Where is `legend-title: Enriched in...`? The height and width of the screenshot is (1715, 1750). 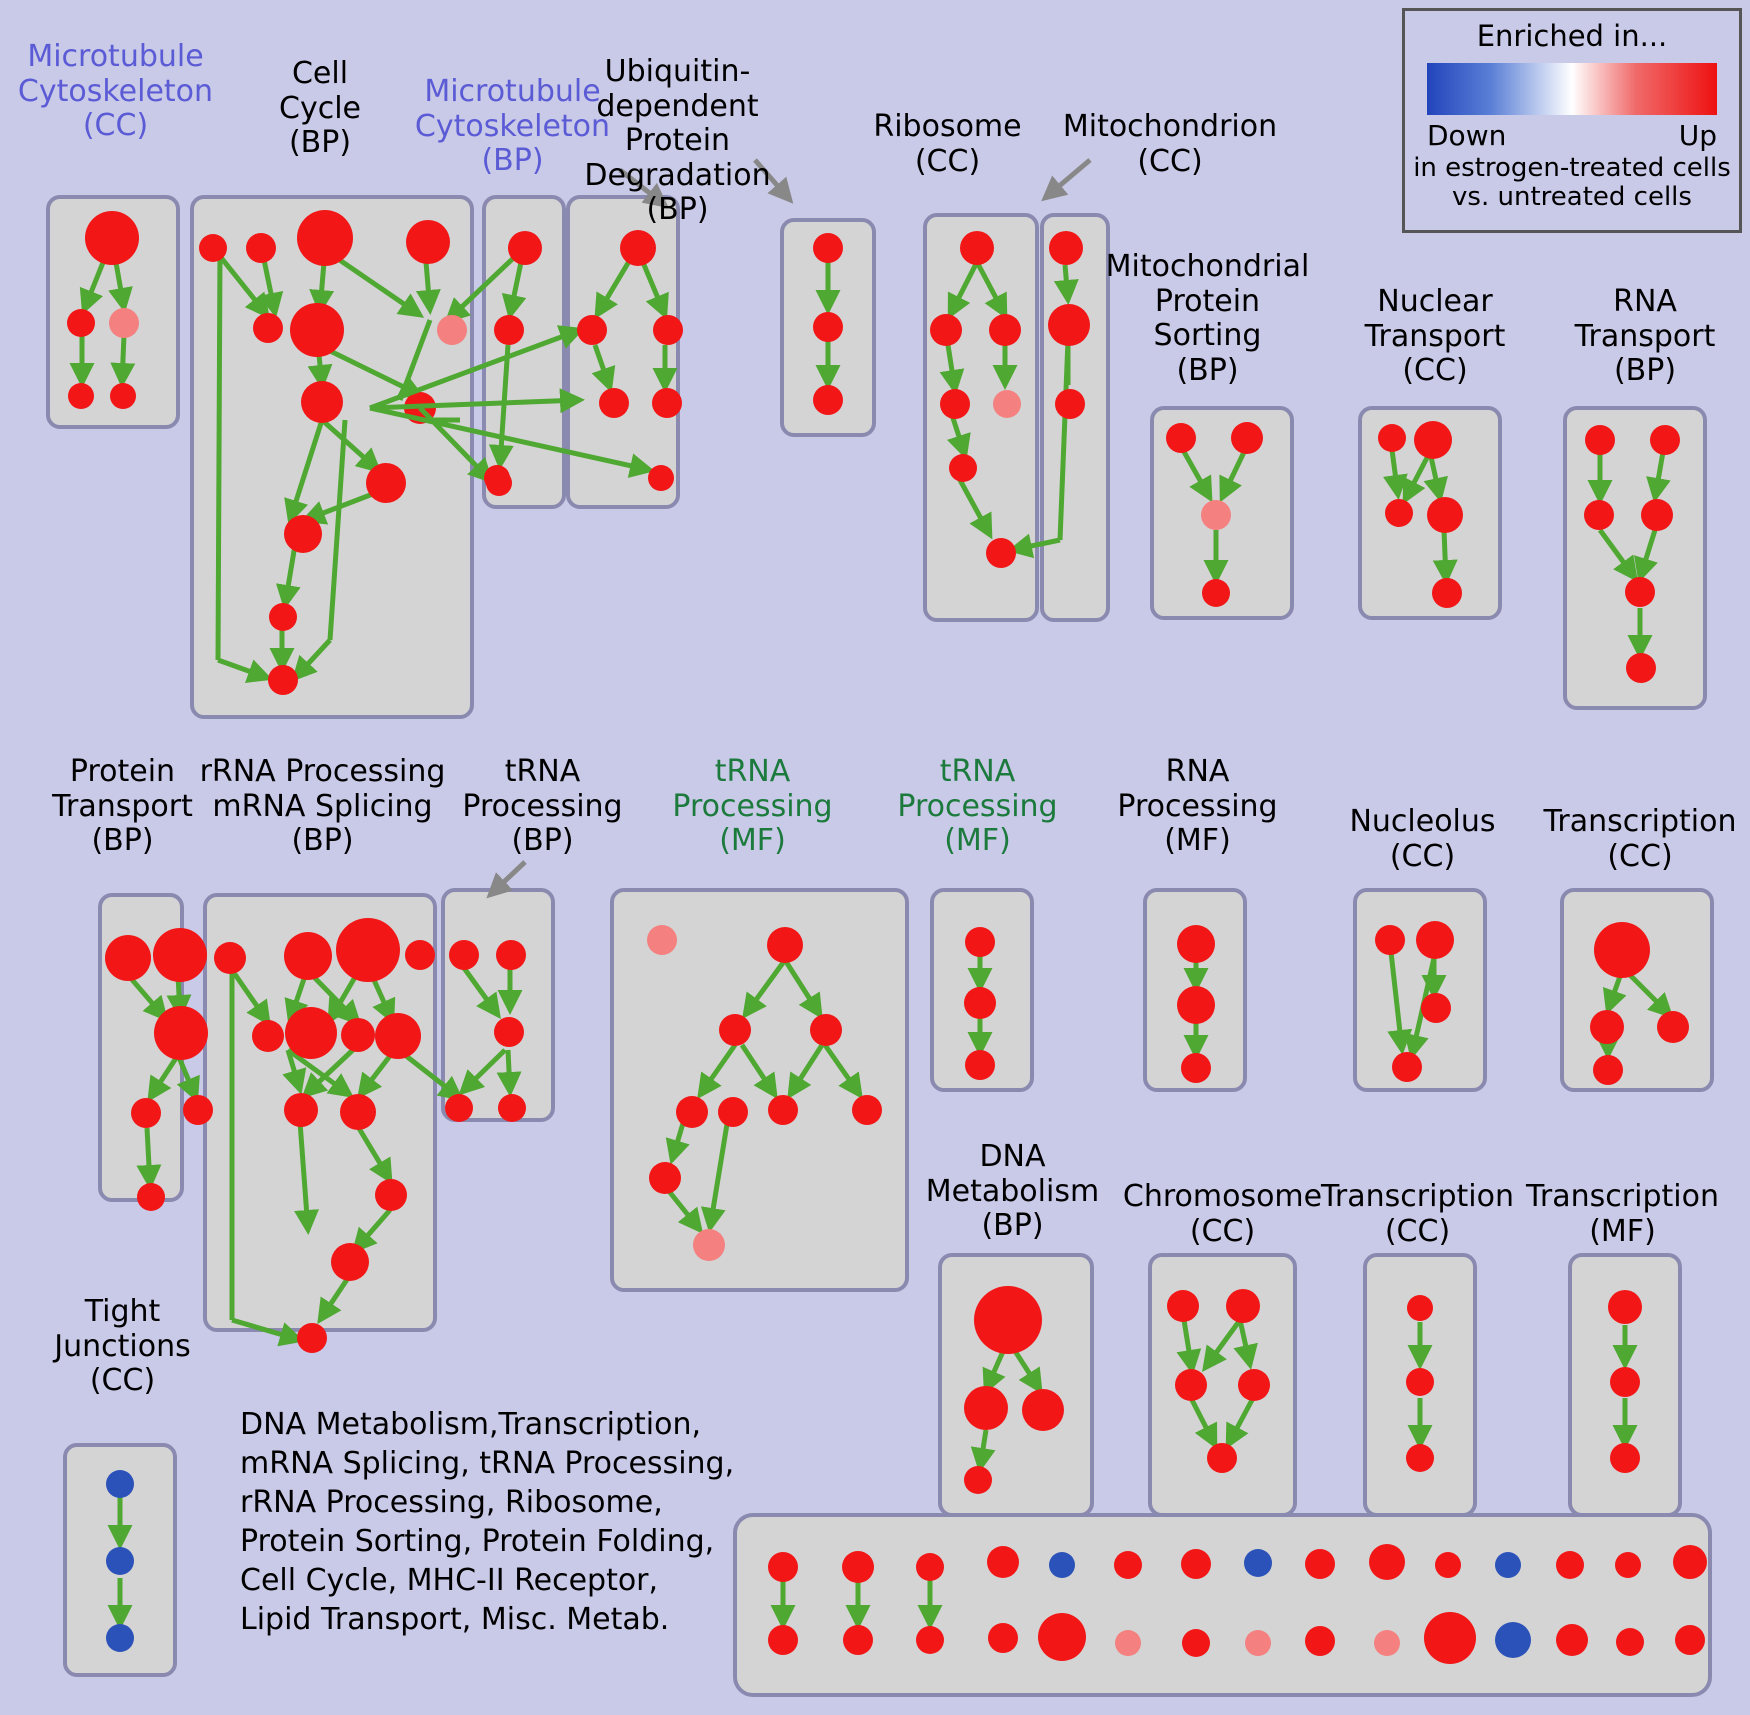 legend-title: Enriched in... is located at coordinates (1572, 36).